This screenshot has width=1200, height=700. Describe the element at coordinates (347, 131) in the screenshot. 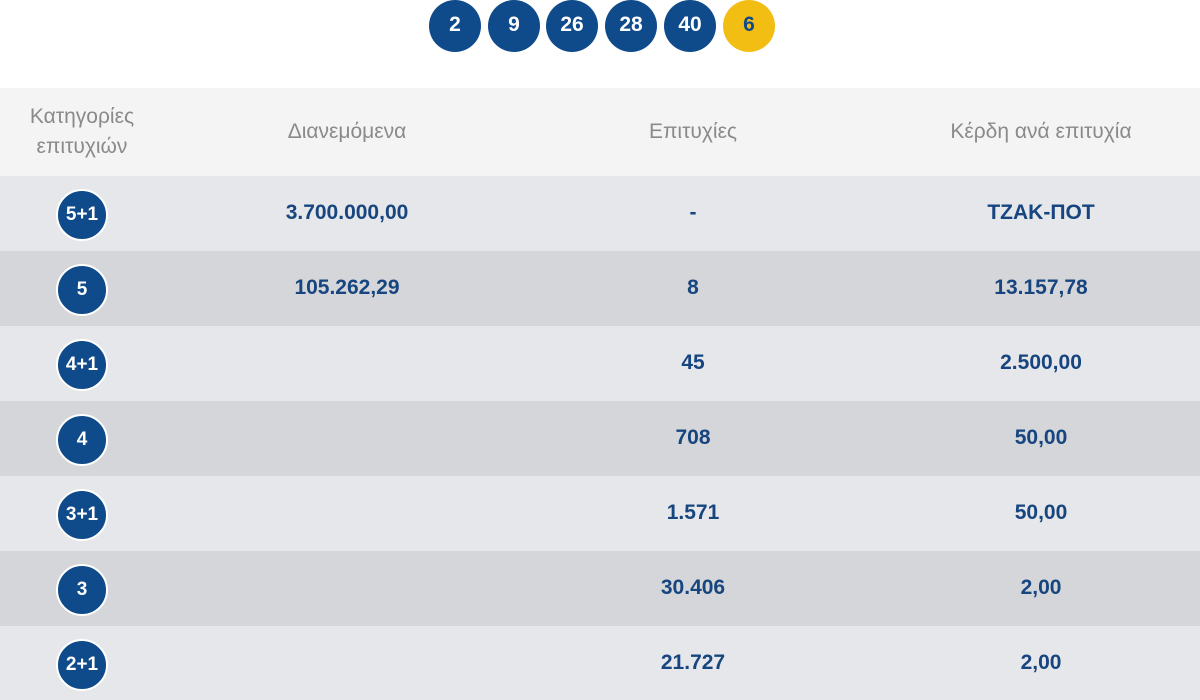

I see `header-distributed: Διανεμόμενα` at that location.